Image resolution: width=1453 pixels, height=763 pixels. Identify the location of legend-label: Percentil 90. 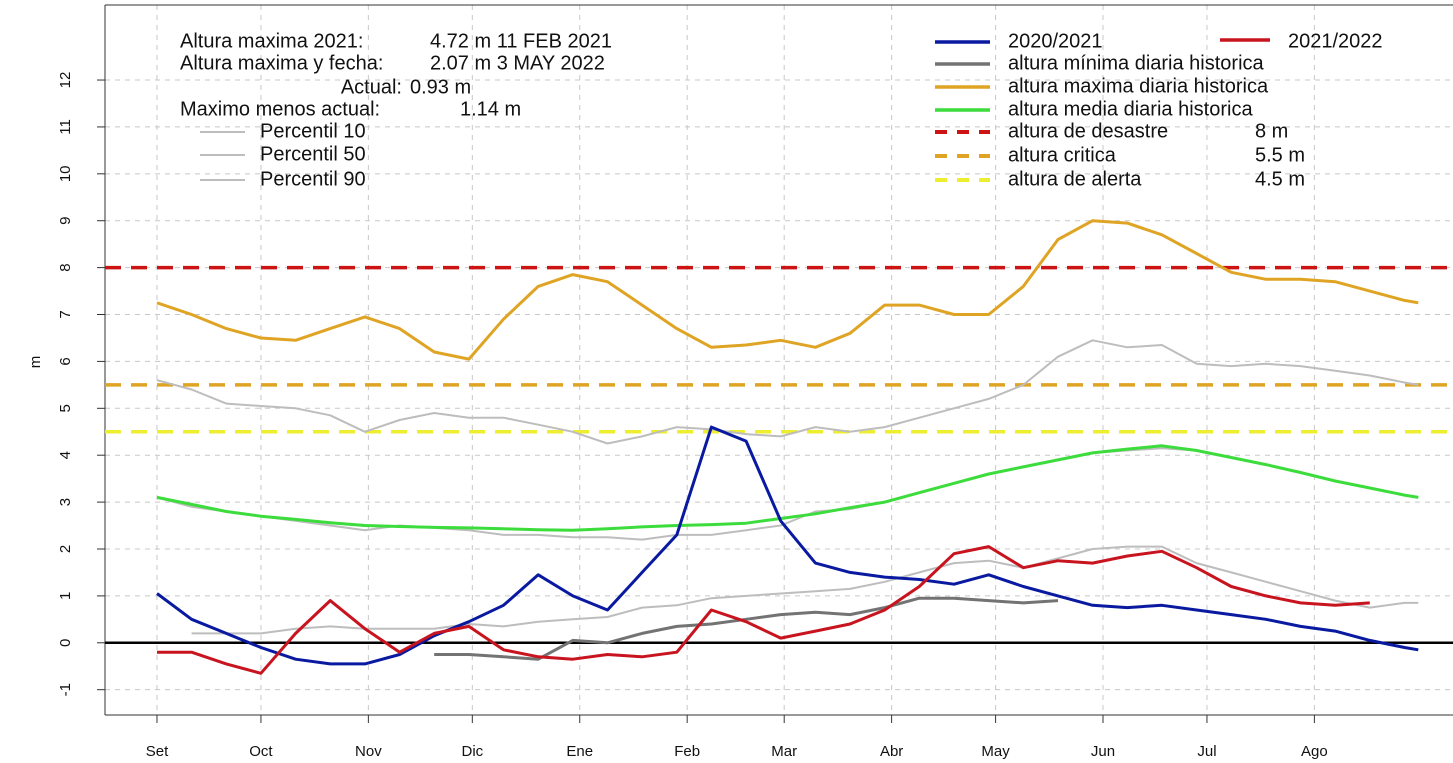
(313, 179).